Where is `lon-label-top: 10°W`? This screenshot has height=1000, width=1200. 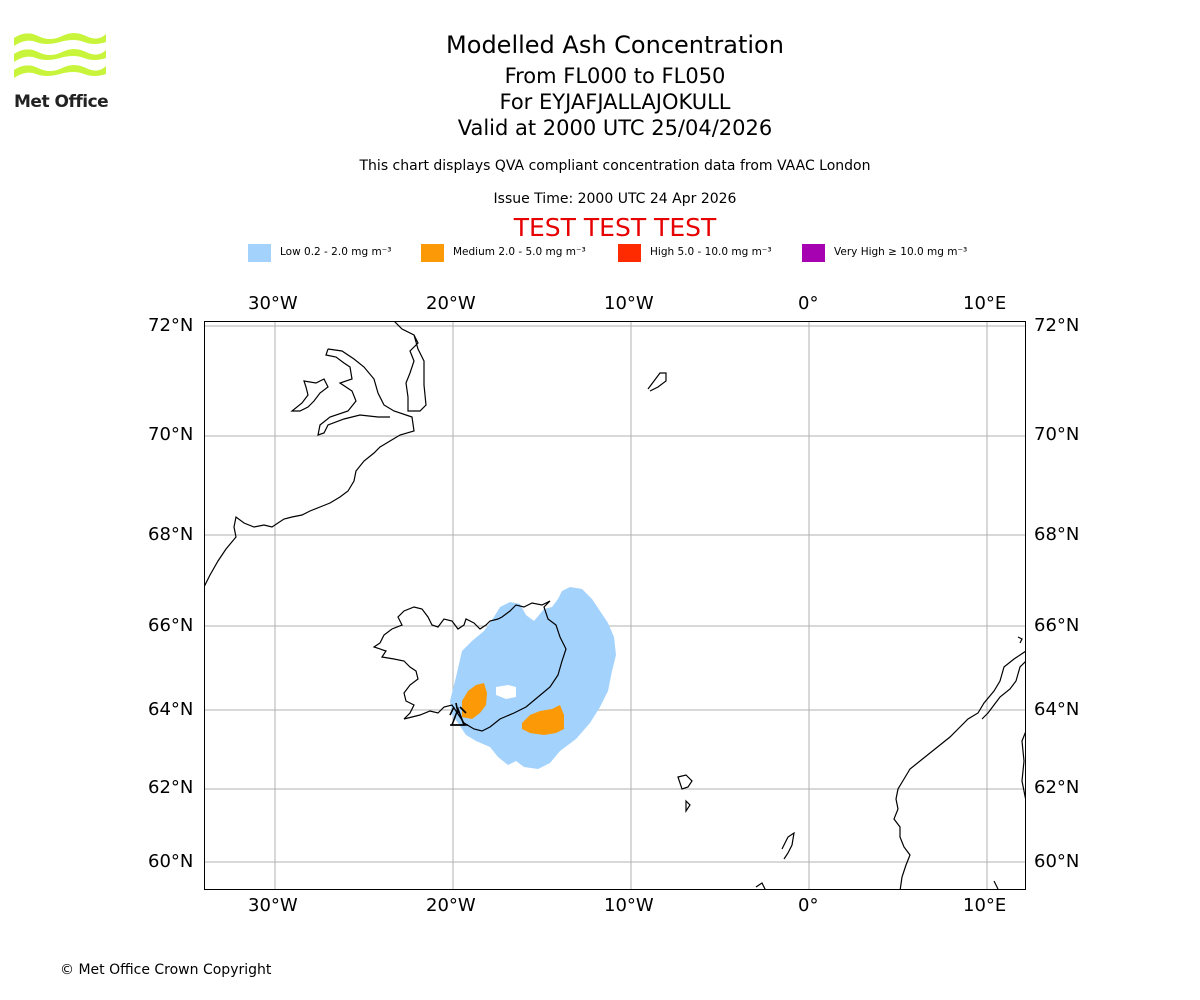 lon-label-top: 10°W is located at coordinates (629, 303).